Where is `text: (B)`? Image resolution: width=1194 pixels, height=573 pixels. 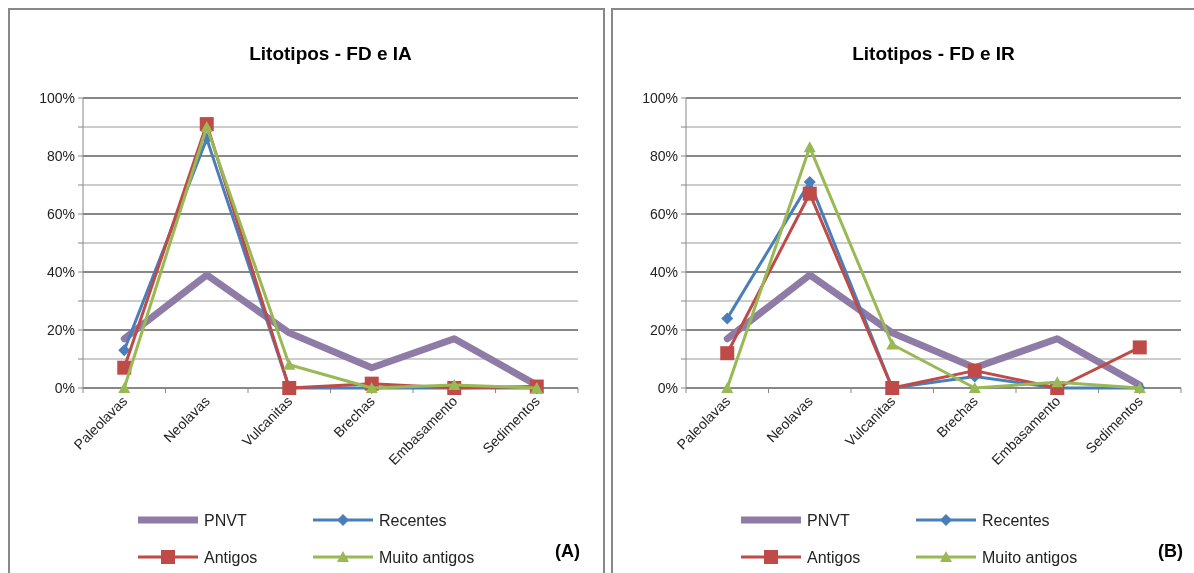
text: (B) is located at coordinates (1170, 551).